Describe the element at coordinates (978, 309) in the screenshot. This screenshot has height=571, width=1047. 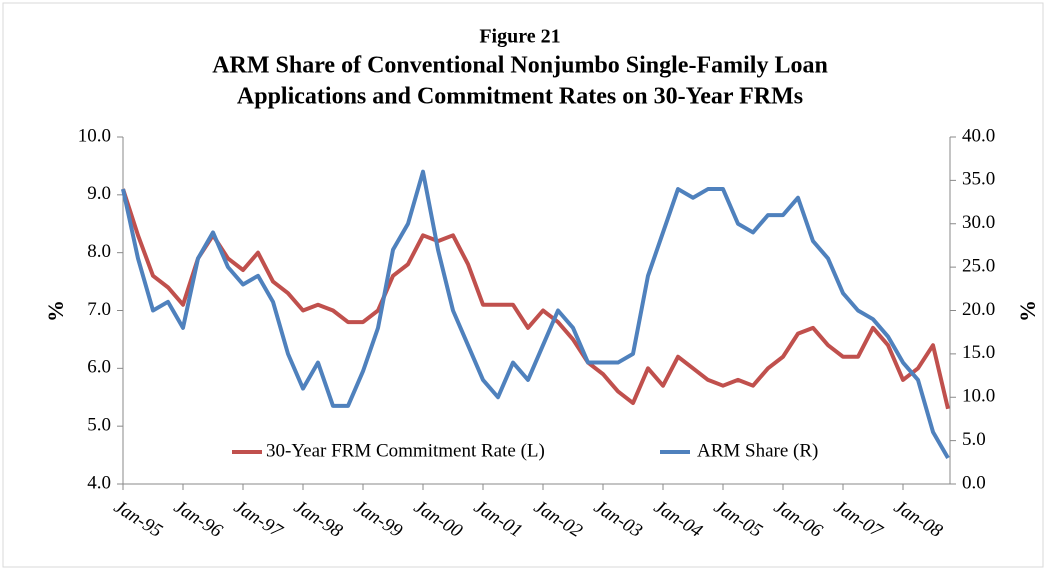
I see `y2-tick-label: 20.0` at that location.